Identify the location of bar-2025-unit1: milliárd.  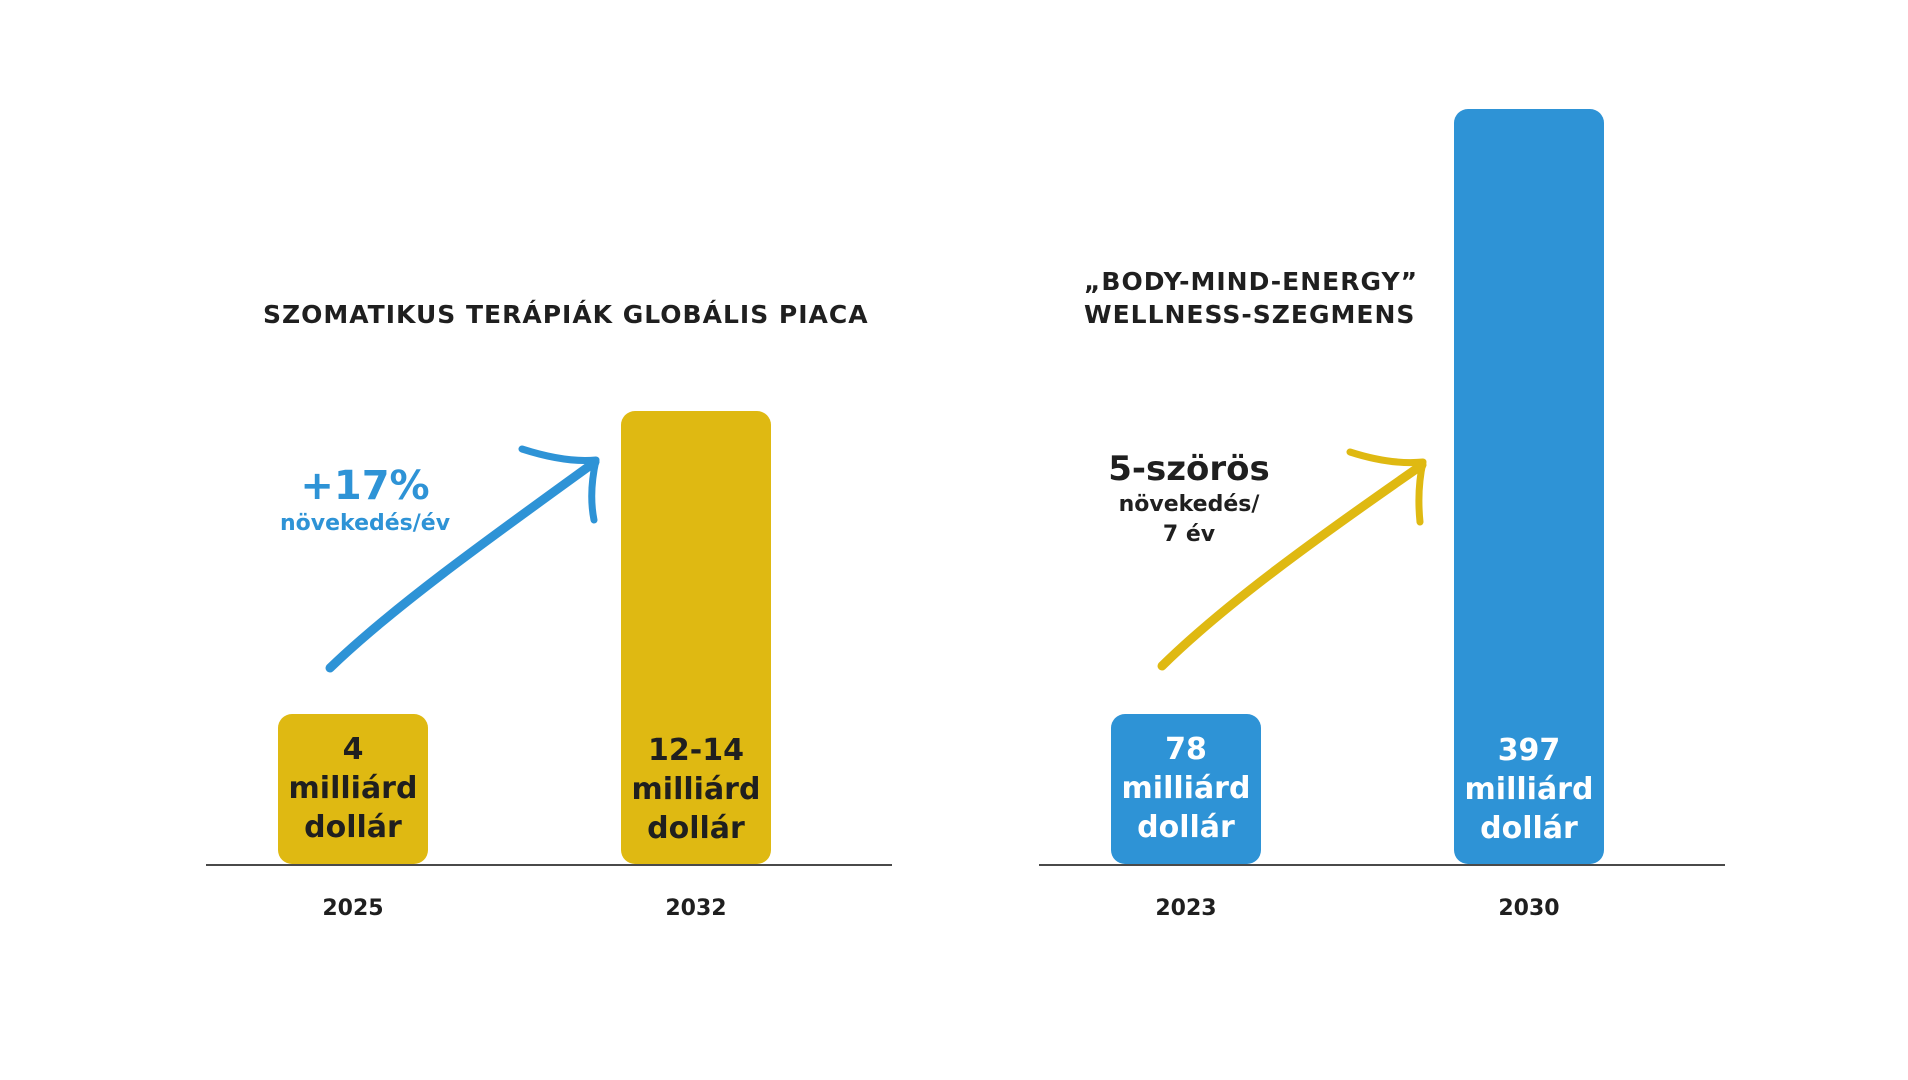
(353, 788).